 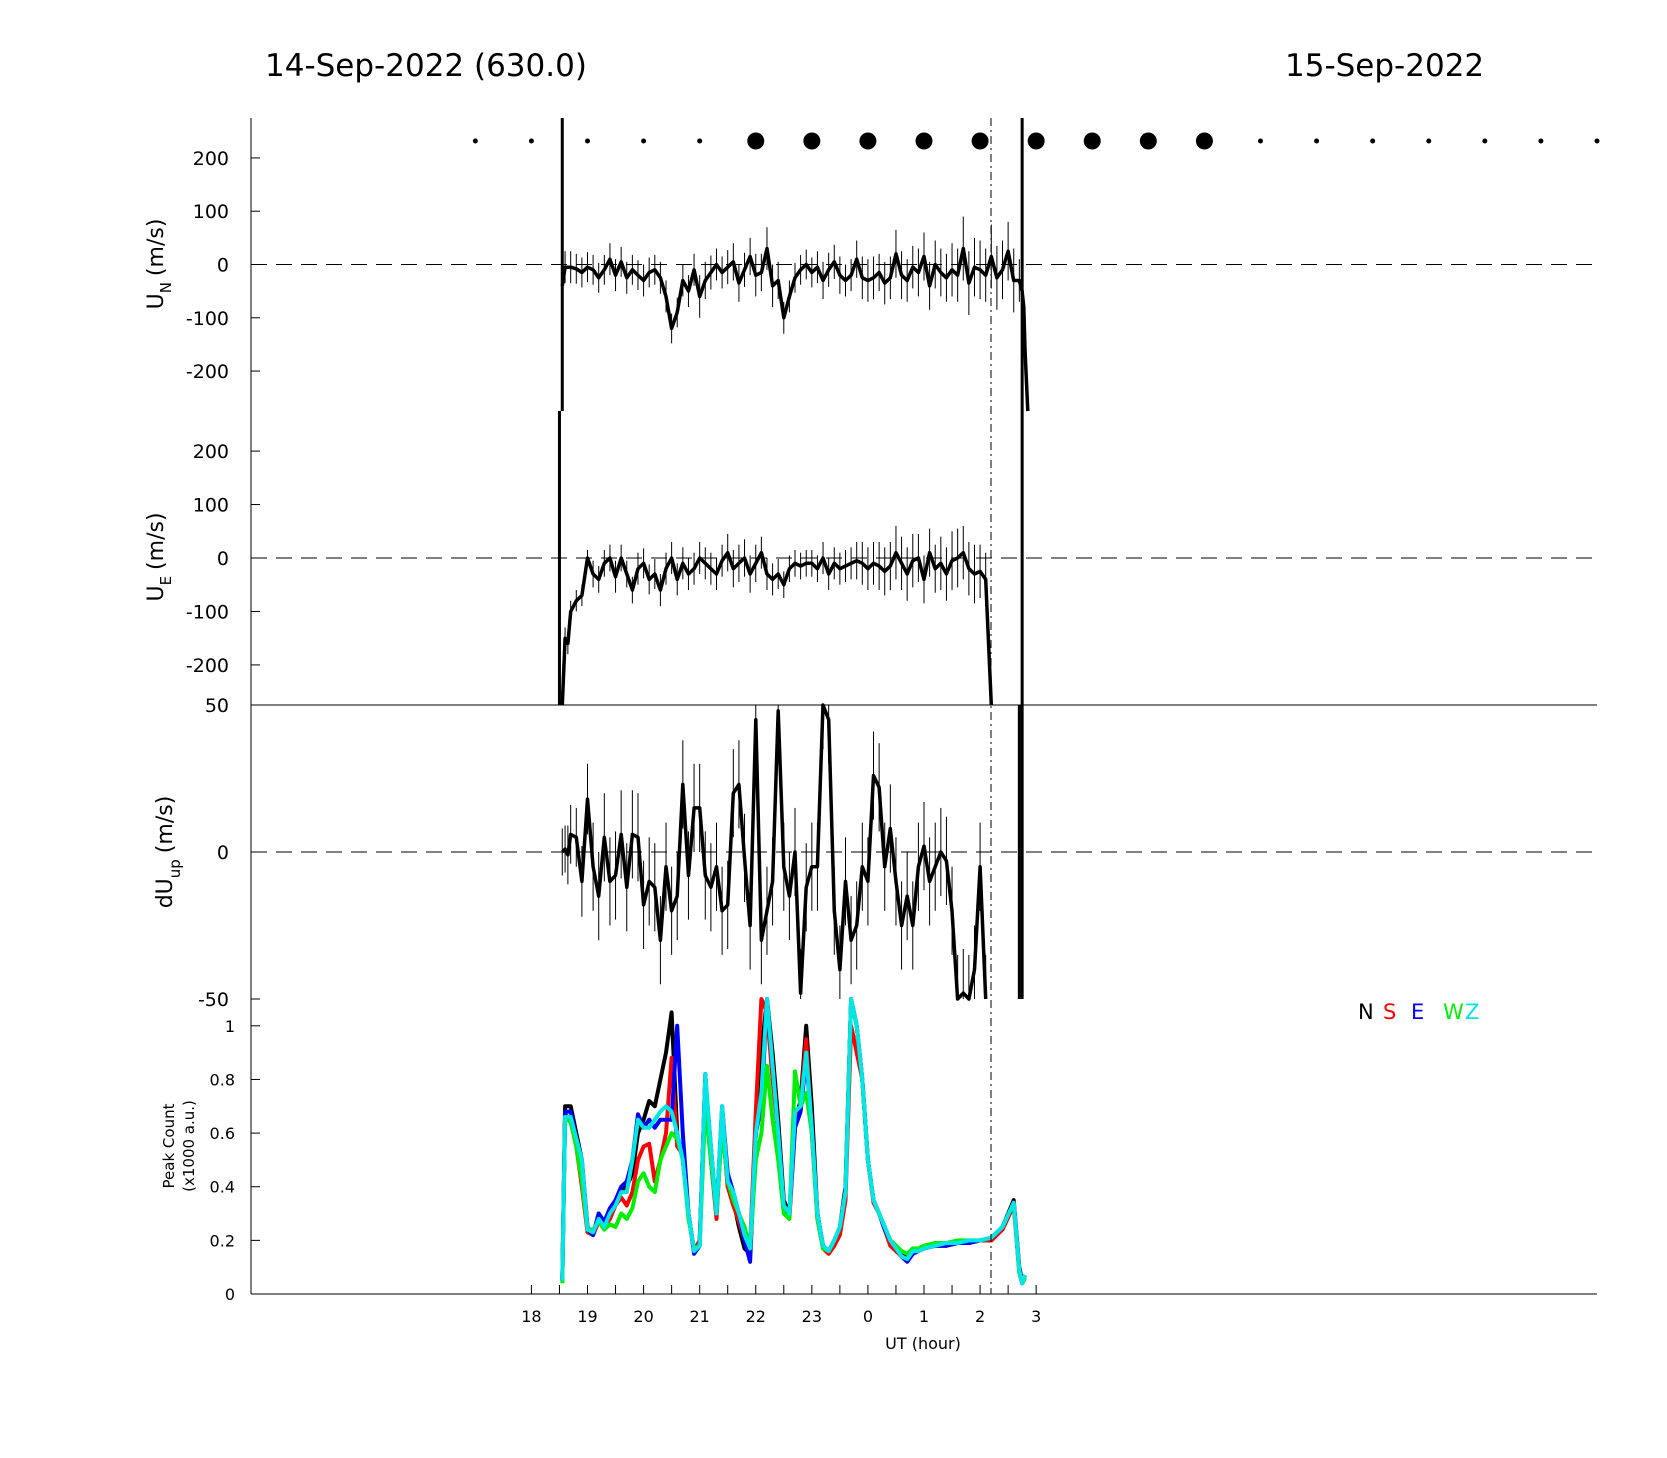 I want to click on y-tick-label: 0.4, so click(x=222, y=1187).